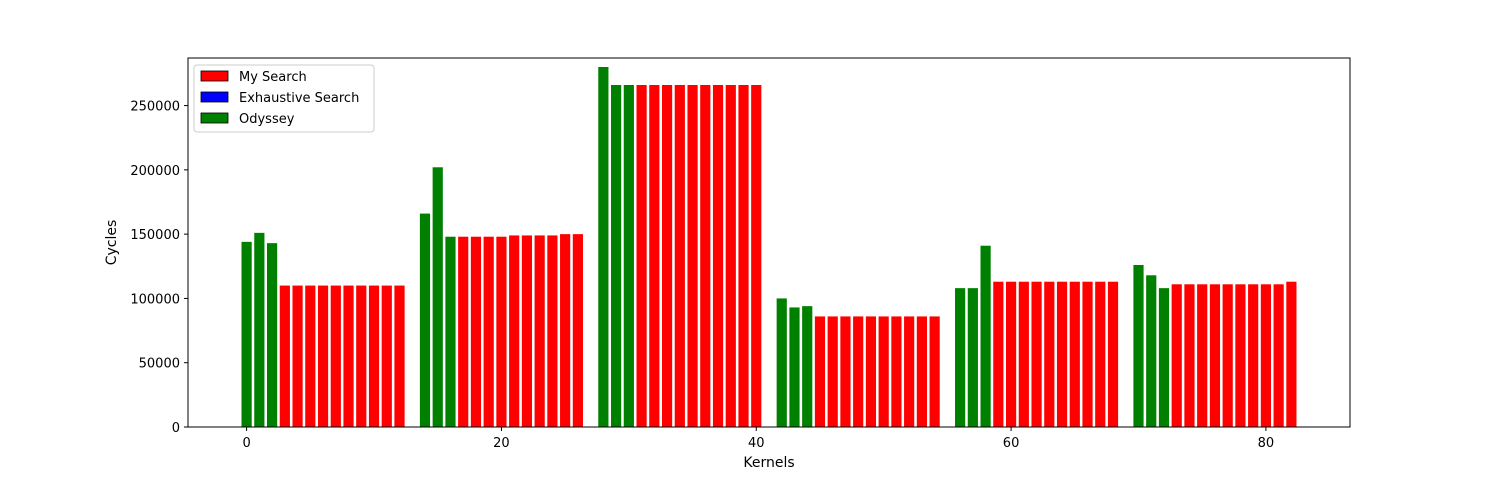 The height and width of the screenshot is (484, 1500). I want to click on legend: My Search Exhaustive Search Odyssey, so click(284, 98).